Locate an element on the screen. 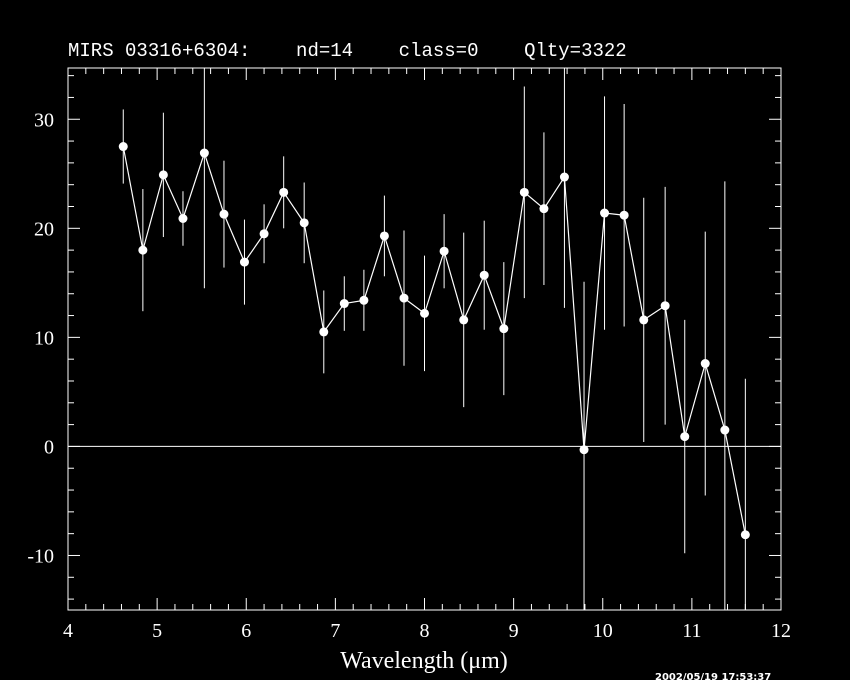  y-tick-label: 0 is located at coordinates (49, 447).